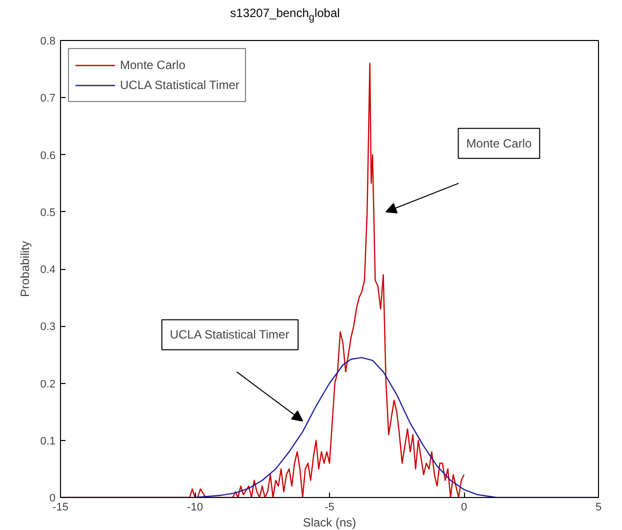 This screenshot has height=530, width=622. What do you see at coordinates (329, 508) in the screenshot?
I see `x-tick-label: -5` at bounding box center [329, 508].